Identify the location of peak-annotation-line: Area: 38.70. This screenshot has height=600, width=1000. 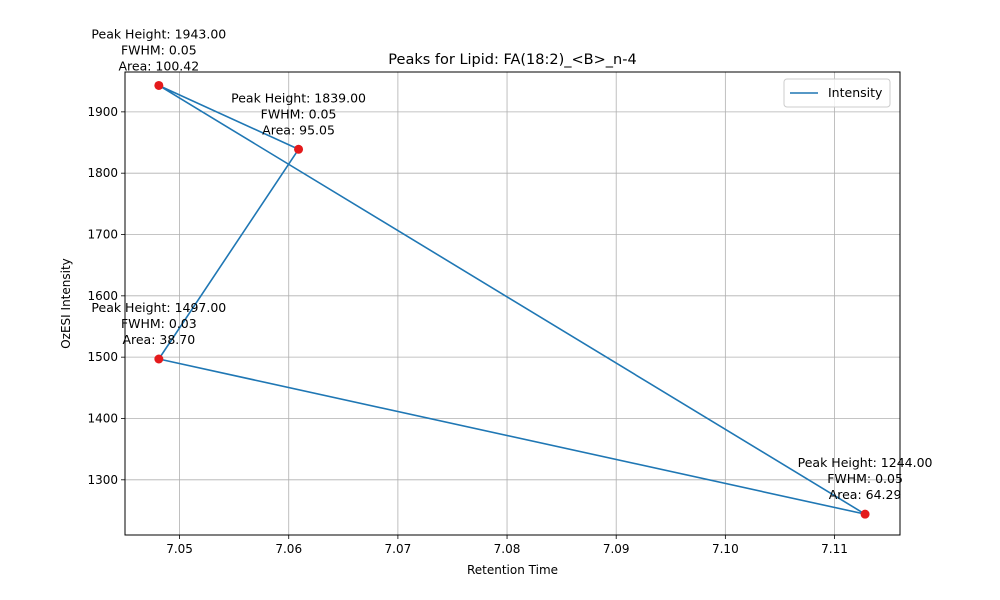
(158, 339).